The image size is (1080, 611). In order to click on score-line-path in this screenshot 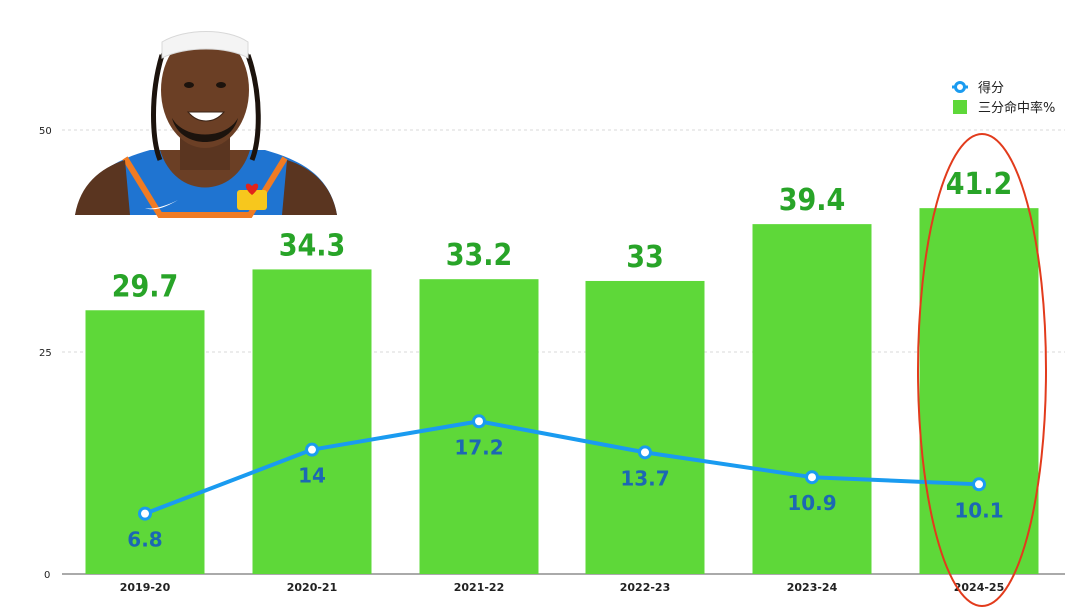, I will do `click(562, 467)`.